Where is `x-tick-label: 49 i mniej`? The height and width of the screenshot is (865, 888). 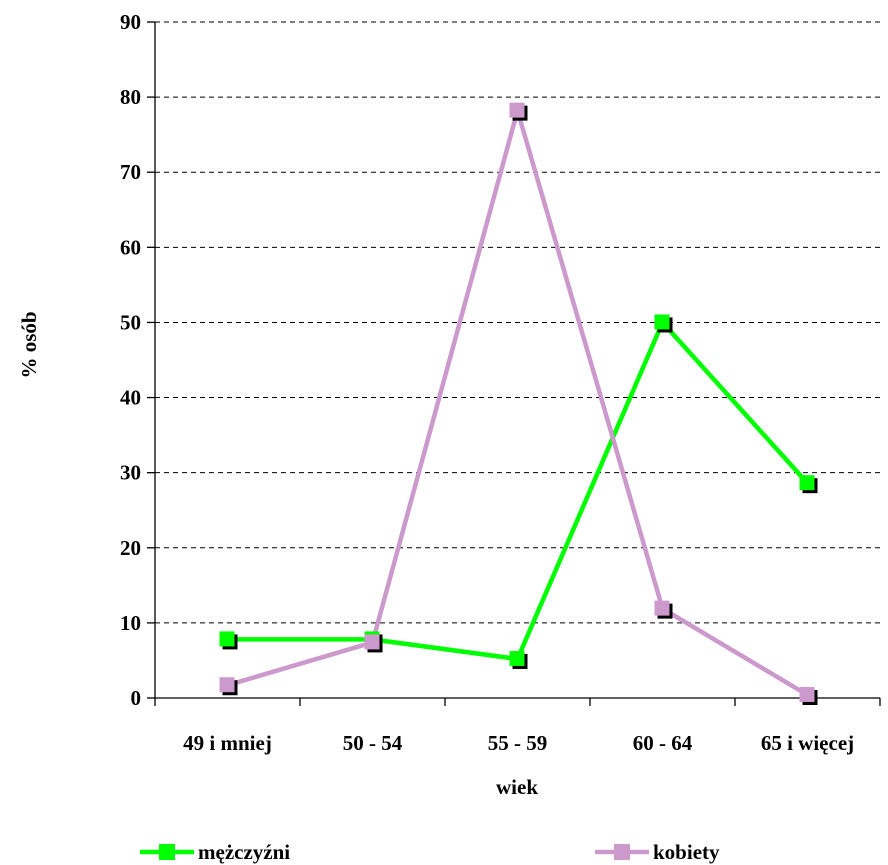
x-tick-label: 49 i mniej is located at coordinates (227, 743).